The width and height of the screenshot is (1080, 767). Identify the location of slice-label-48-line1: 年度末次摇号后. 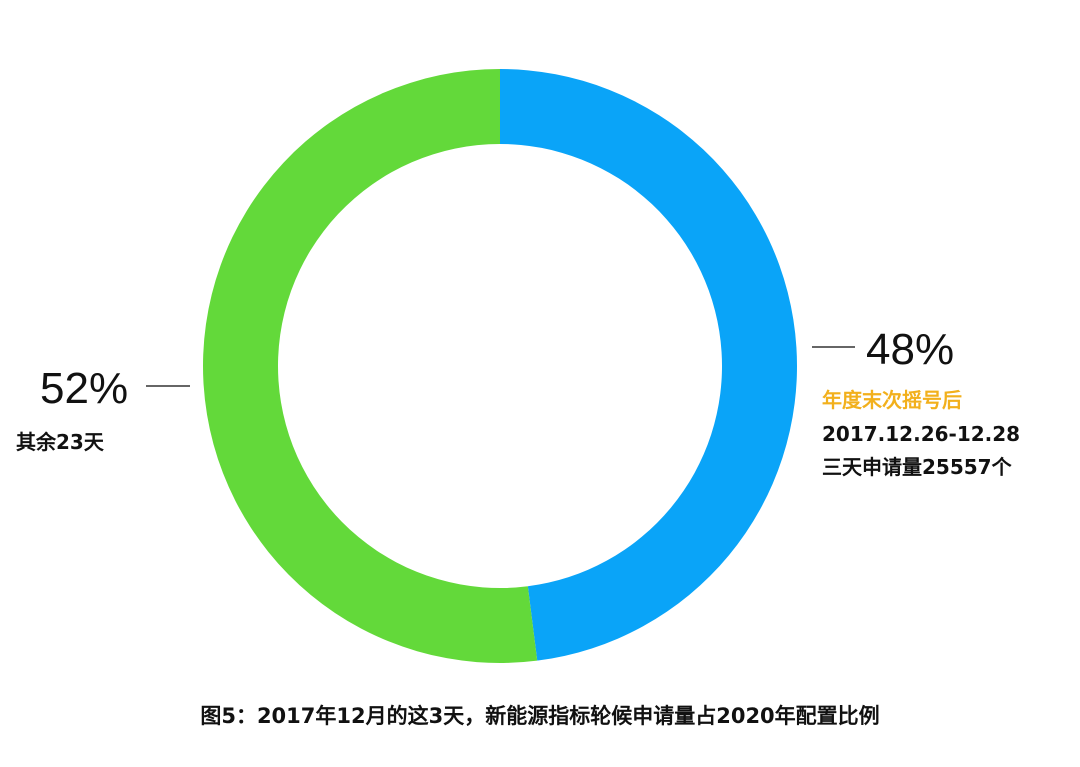
(892, 400).